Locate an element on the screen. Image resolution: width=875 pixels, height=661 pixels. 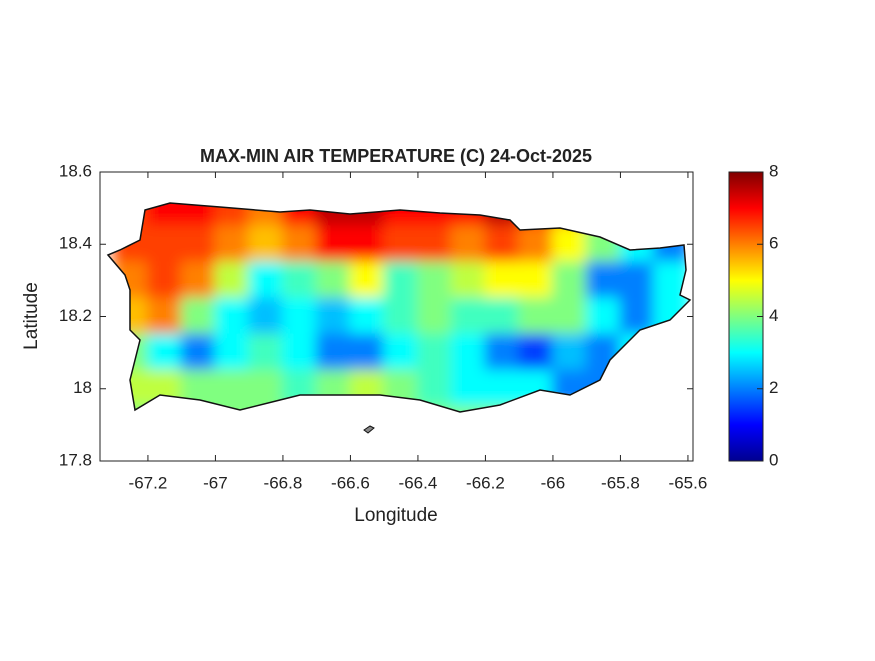
islet is located at coordinates (369, 429).